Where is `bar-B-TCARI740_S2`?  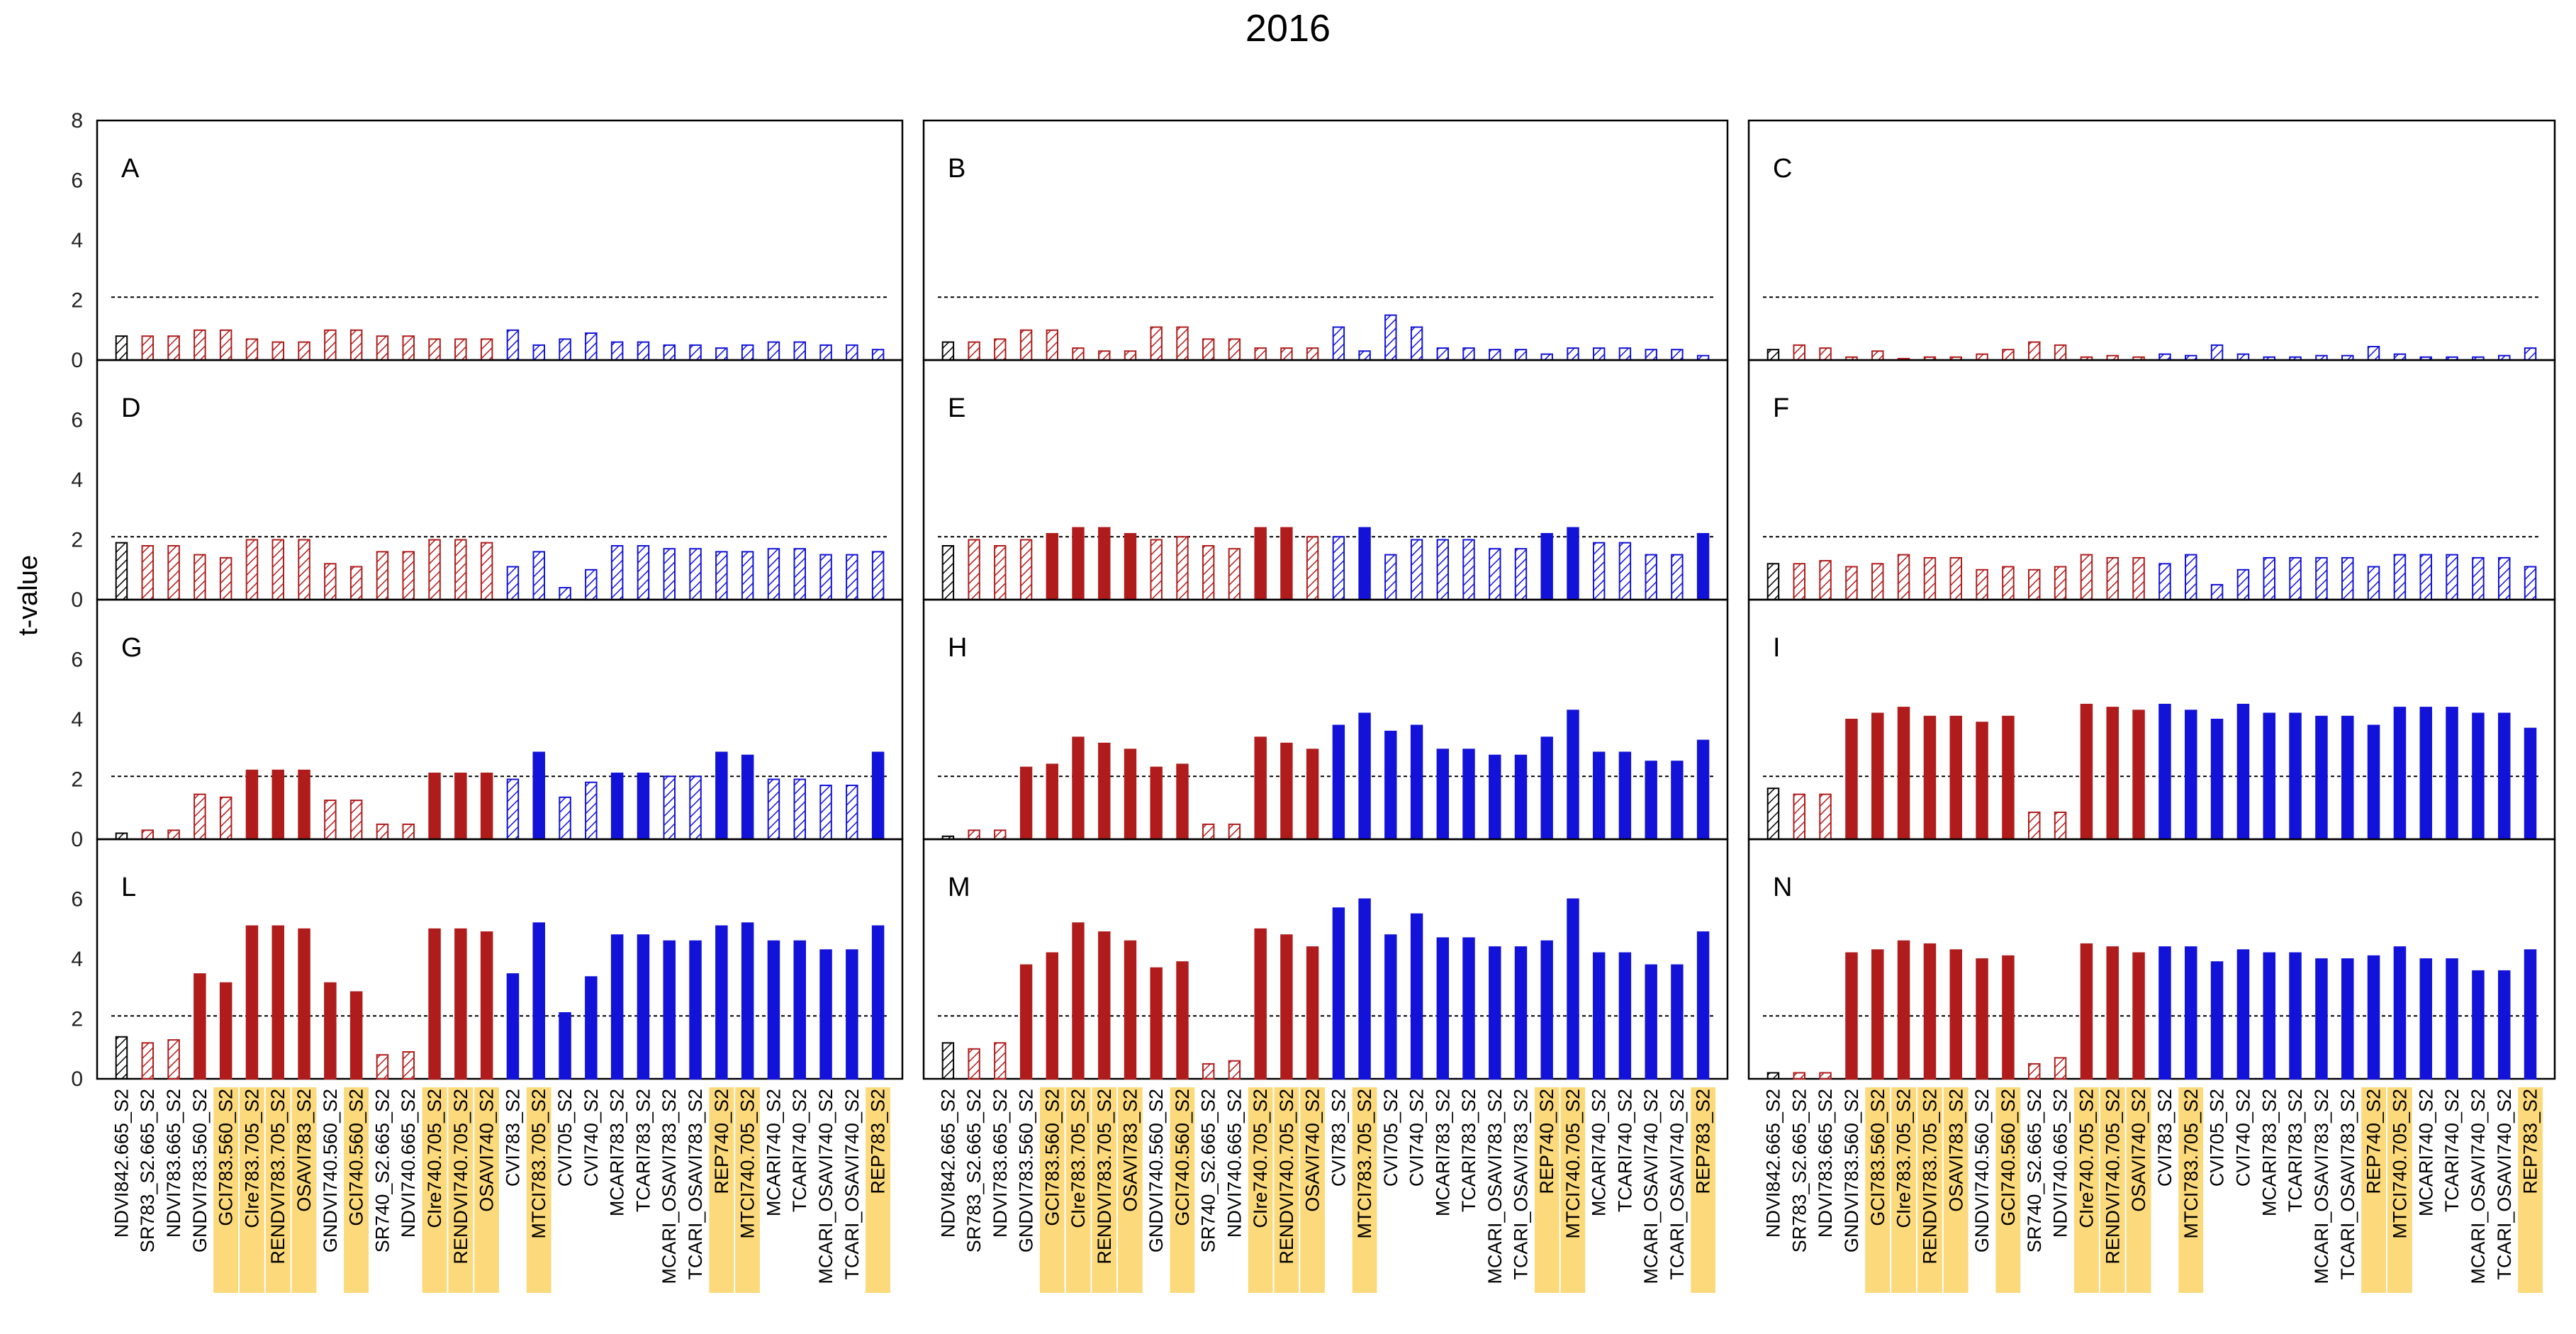
bar-B-TCARI740_S2 is located at coordinates (1625, 354).